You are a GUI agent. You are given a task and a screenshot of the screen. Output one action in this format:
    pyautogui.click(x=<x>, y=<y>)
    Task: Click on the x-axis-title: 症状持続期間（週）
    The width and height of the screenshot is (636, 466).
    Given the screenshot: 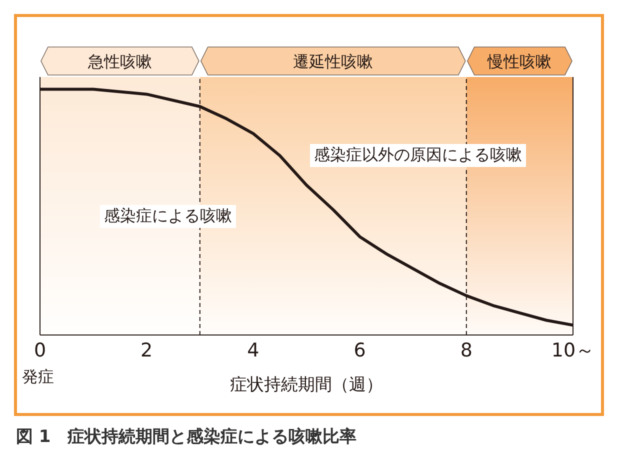 What is the action you would take?
    pyautogui.click(x=306, y=385)
    